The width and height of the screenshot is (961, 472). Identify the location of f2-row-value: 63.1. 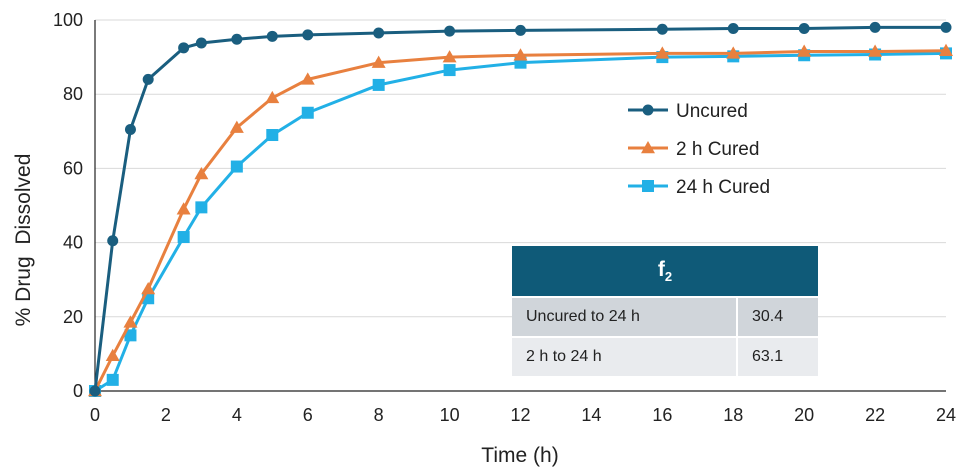
(778, 357).